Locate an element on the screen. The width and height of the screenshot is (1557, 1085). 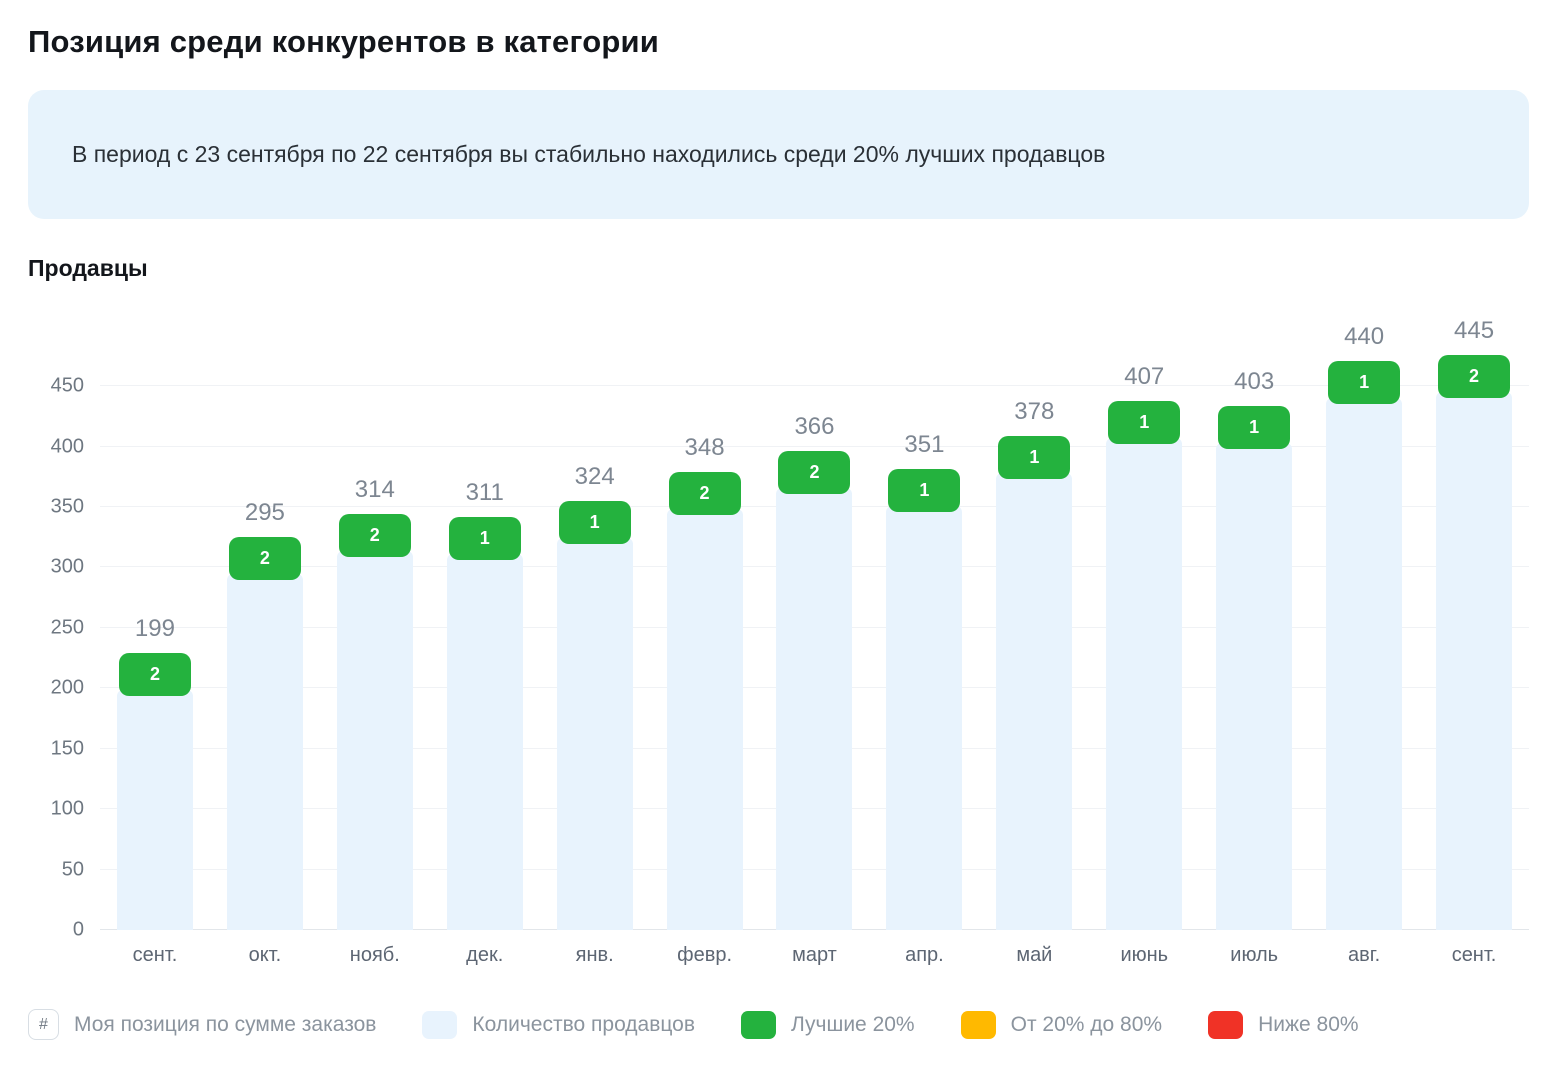
hash-icon: # is located at coordinates (43, 1024).